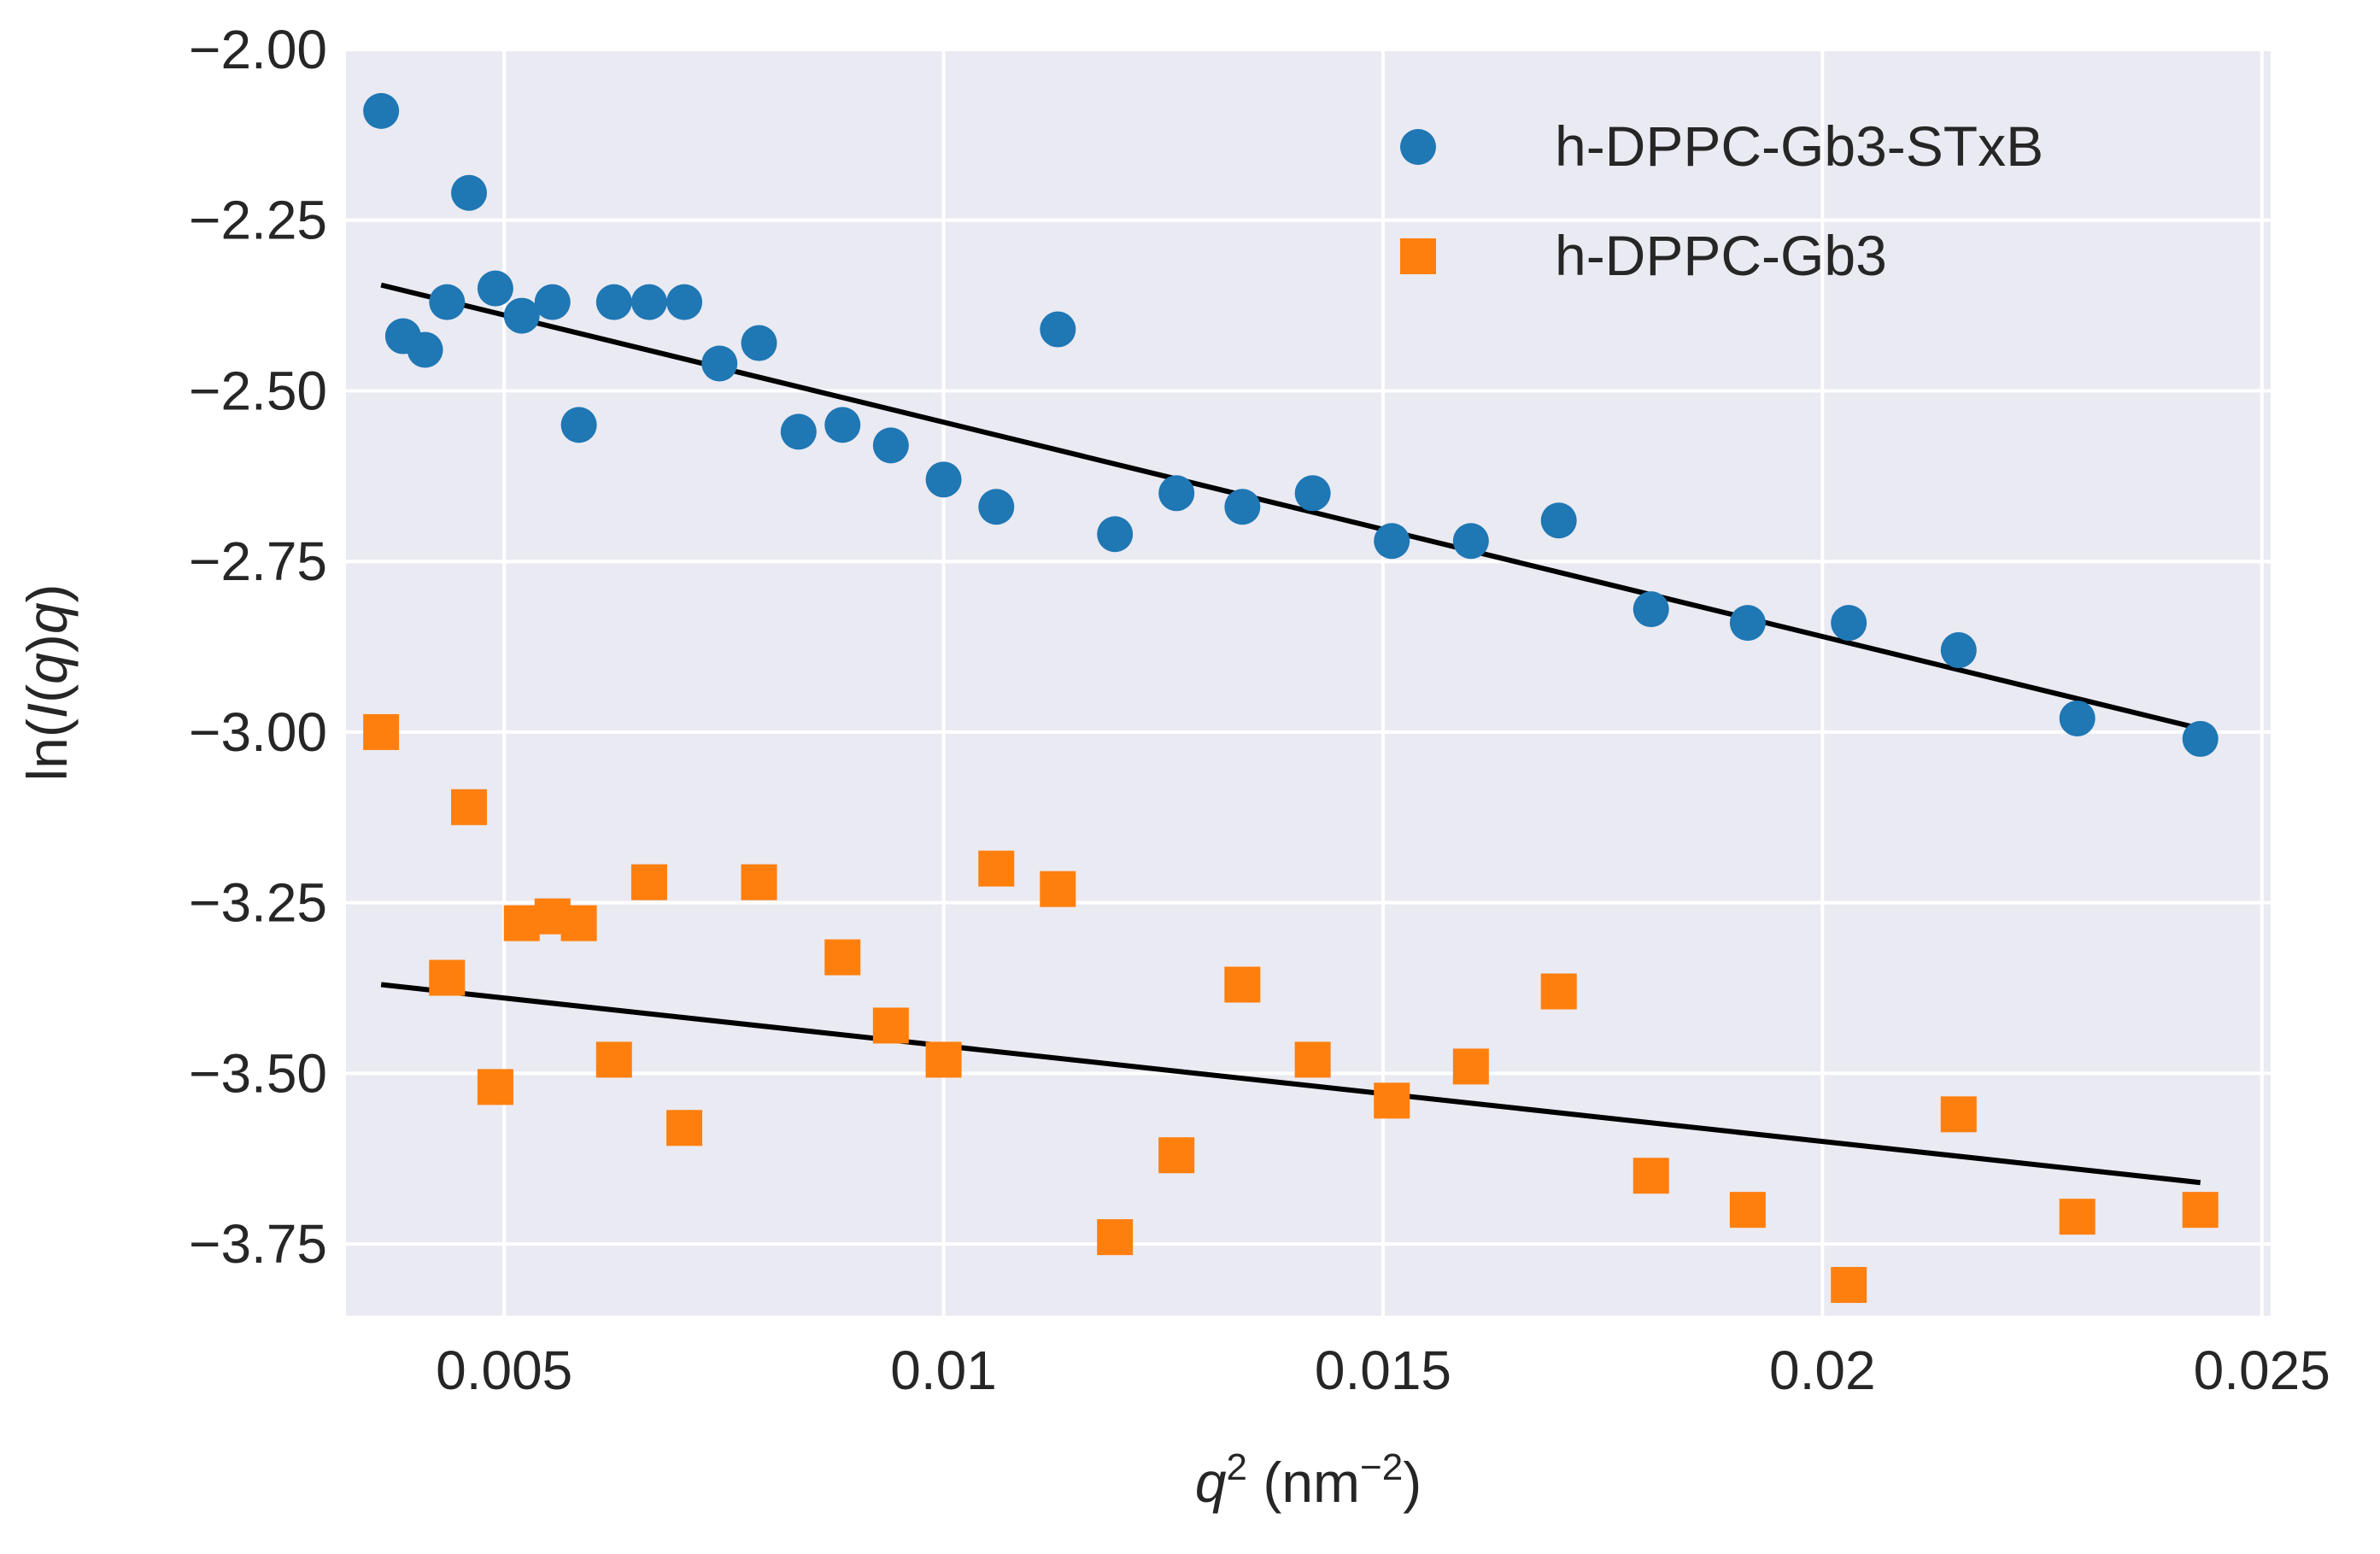 Image resolution: width=2380 pixels, height=1554 pixels. What do you see at coordinates (258, 220) in the screenshot?
I see `y-tick-label: −2.25` at bounding box center [258, 220].